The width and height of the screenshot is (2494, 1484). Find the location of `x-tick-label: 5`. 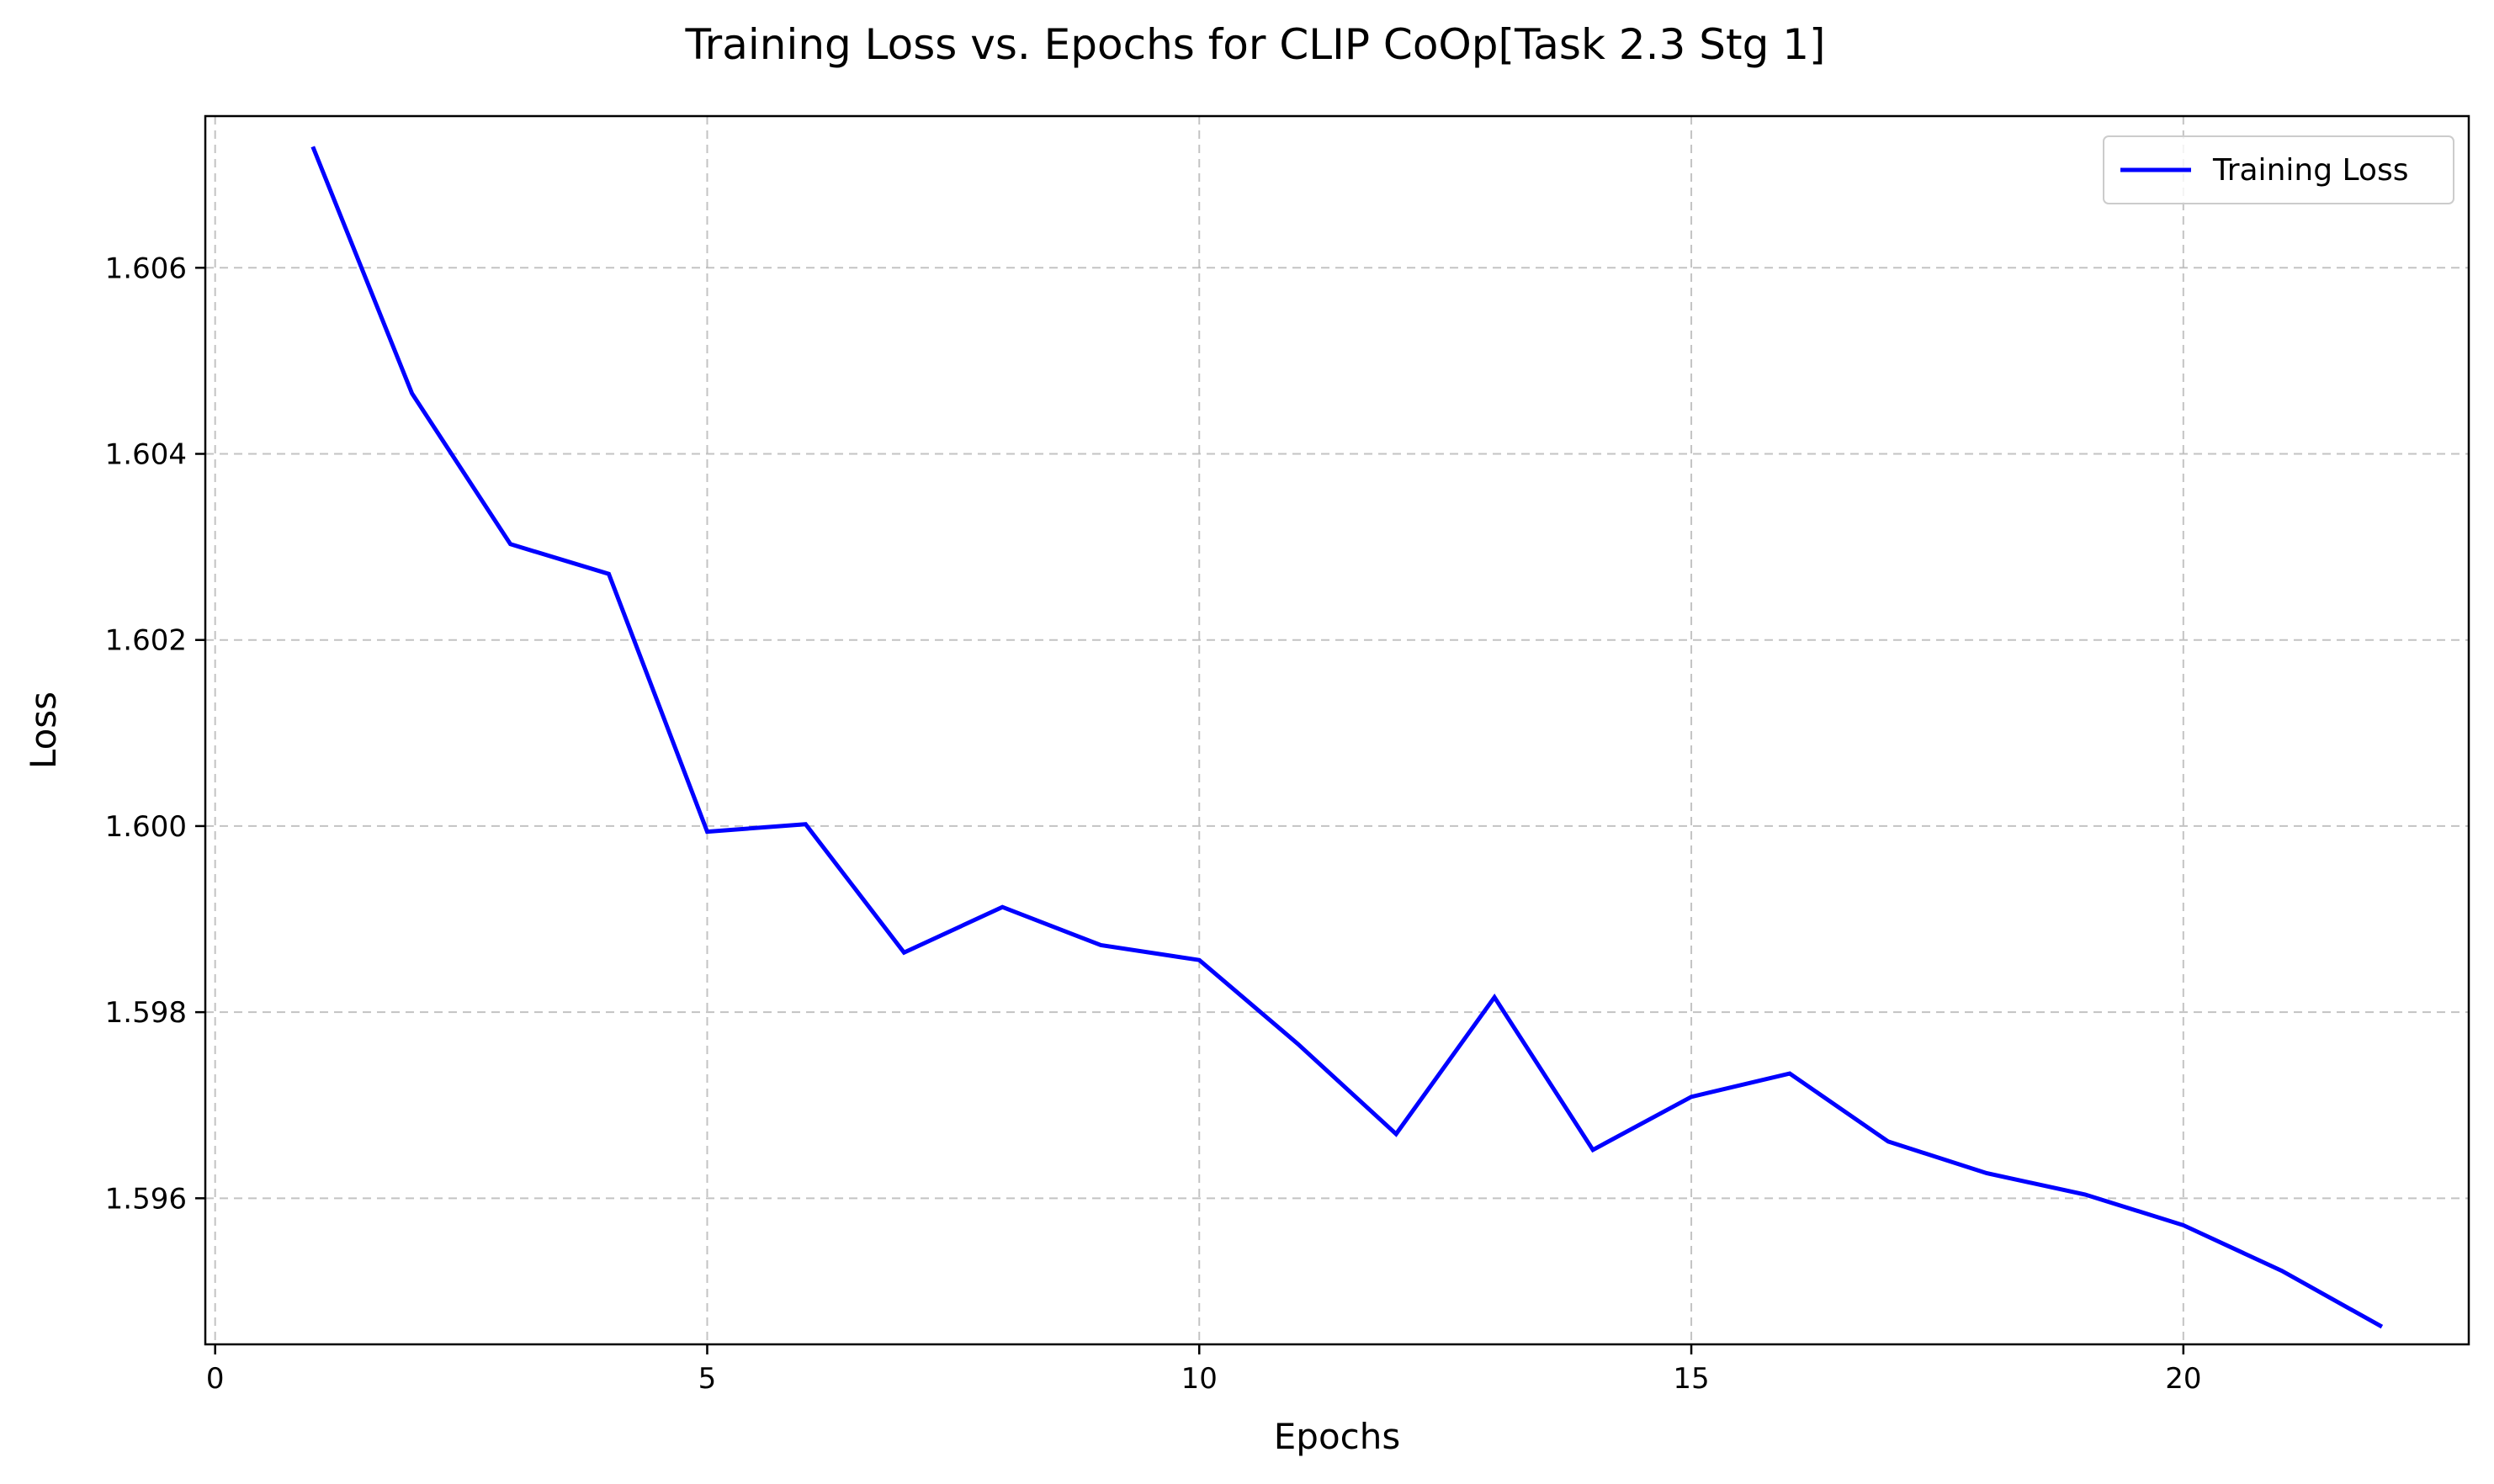

x-tick-label: 5 is located at coordinates (708, 1379).